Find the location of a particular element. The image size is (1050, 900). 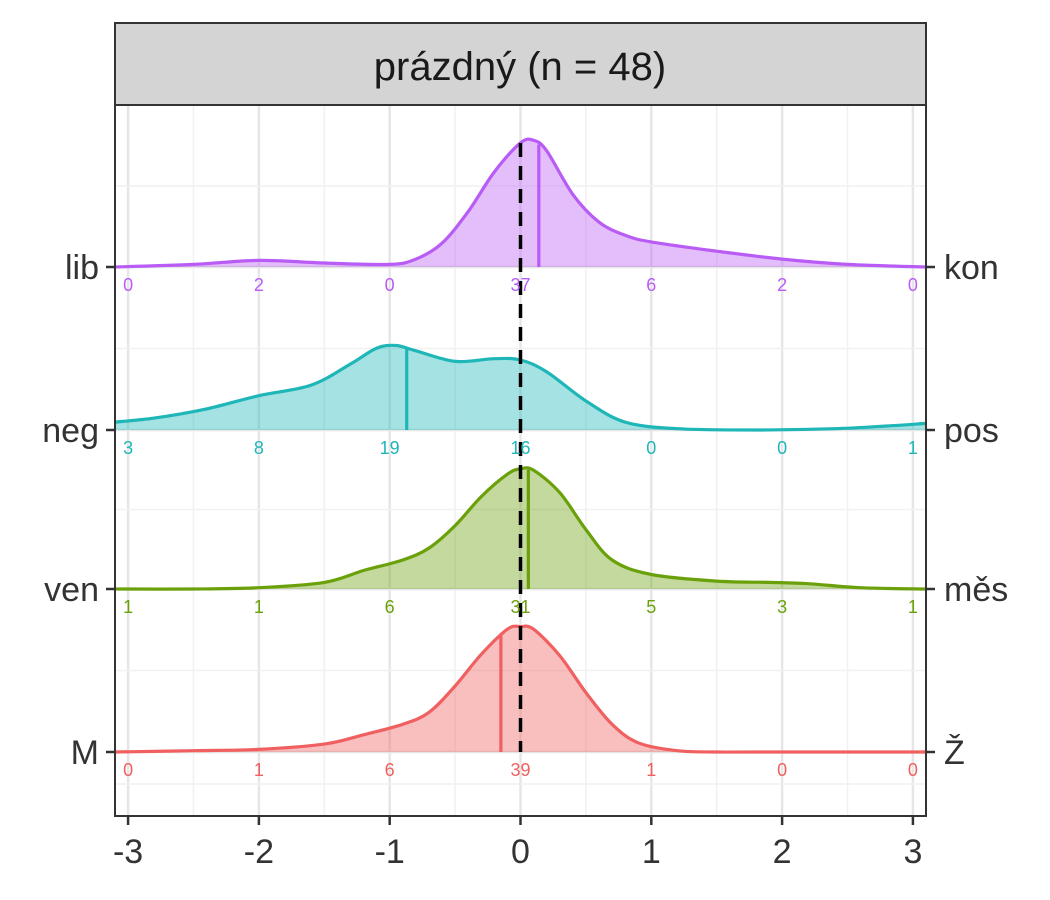

mean-lines is located at coordinates (473, 448).